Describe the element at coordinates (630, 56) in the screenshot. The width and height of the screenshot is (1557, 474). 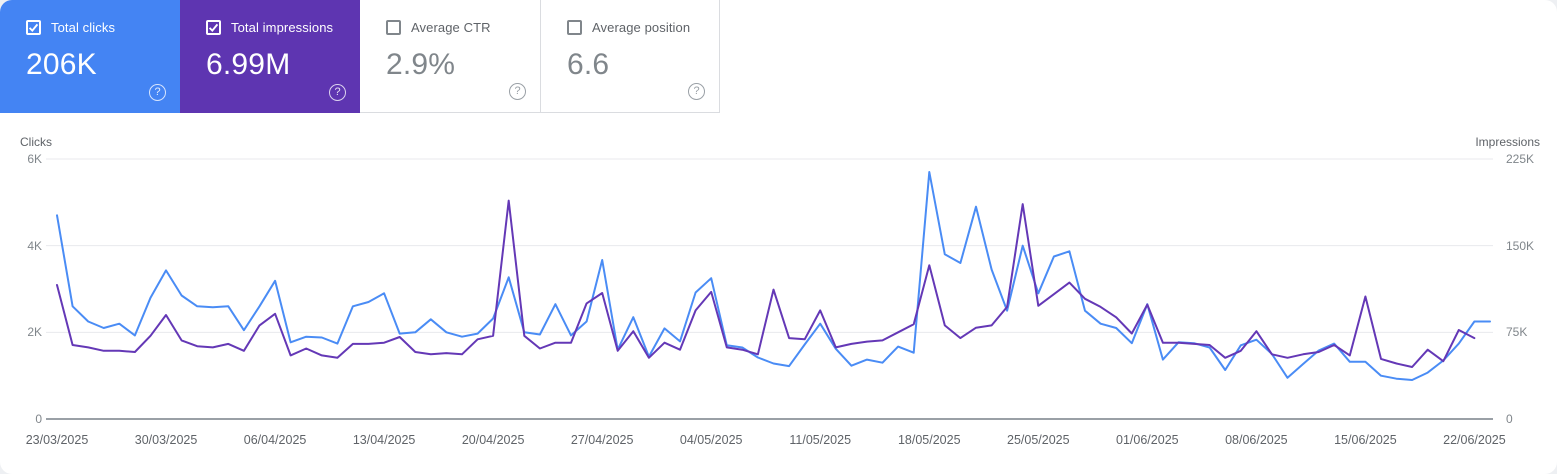
I see `metric-card-average-position: Average position 6.6?` at that location.